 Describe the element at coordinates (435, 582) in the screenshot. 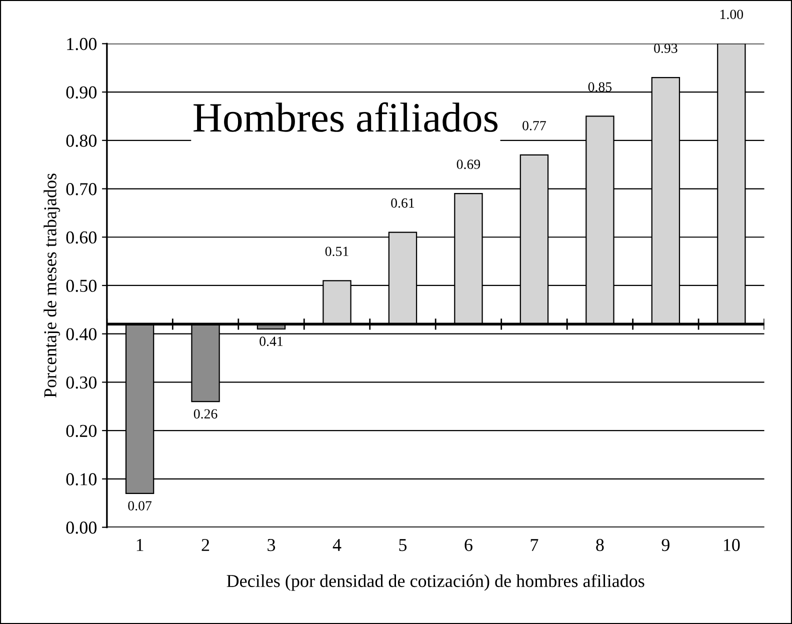

I see `x-axis-title: Deciles (por densidad de cotización) de hombres afiliados` at that location.